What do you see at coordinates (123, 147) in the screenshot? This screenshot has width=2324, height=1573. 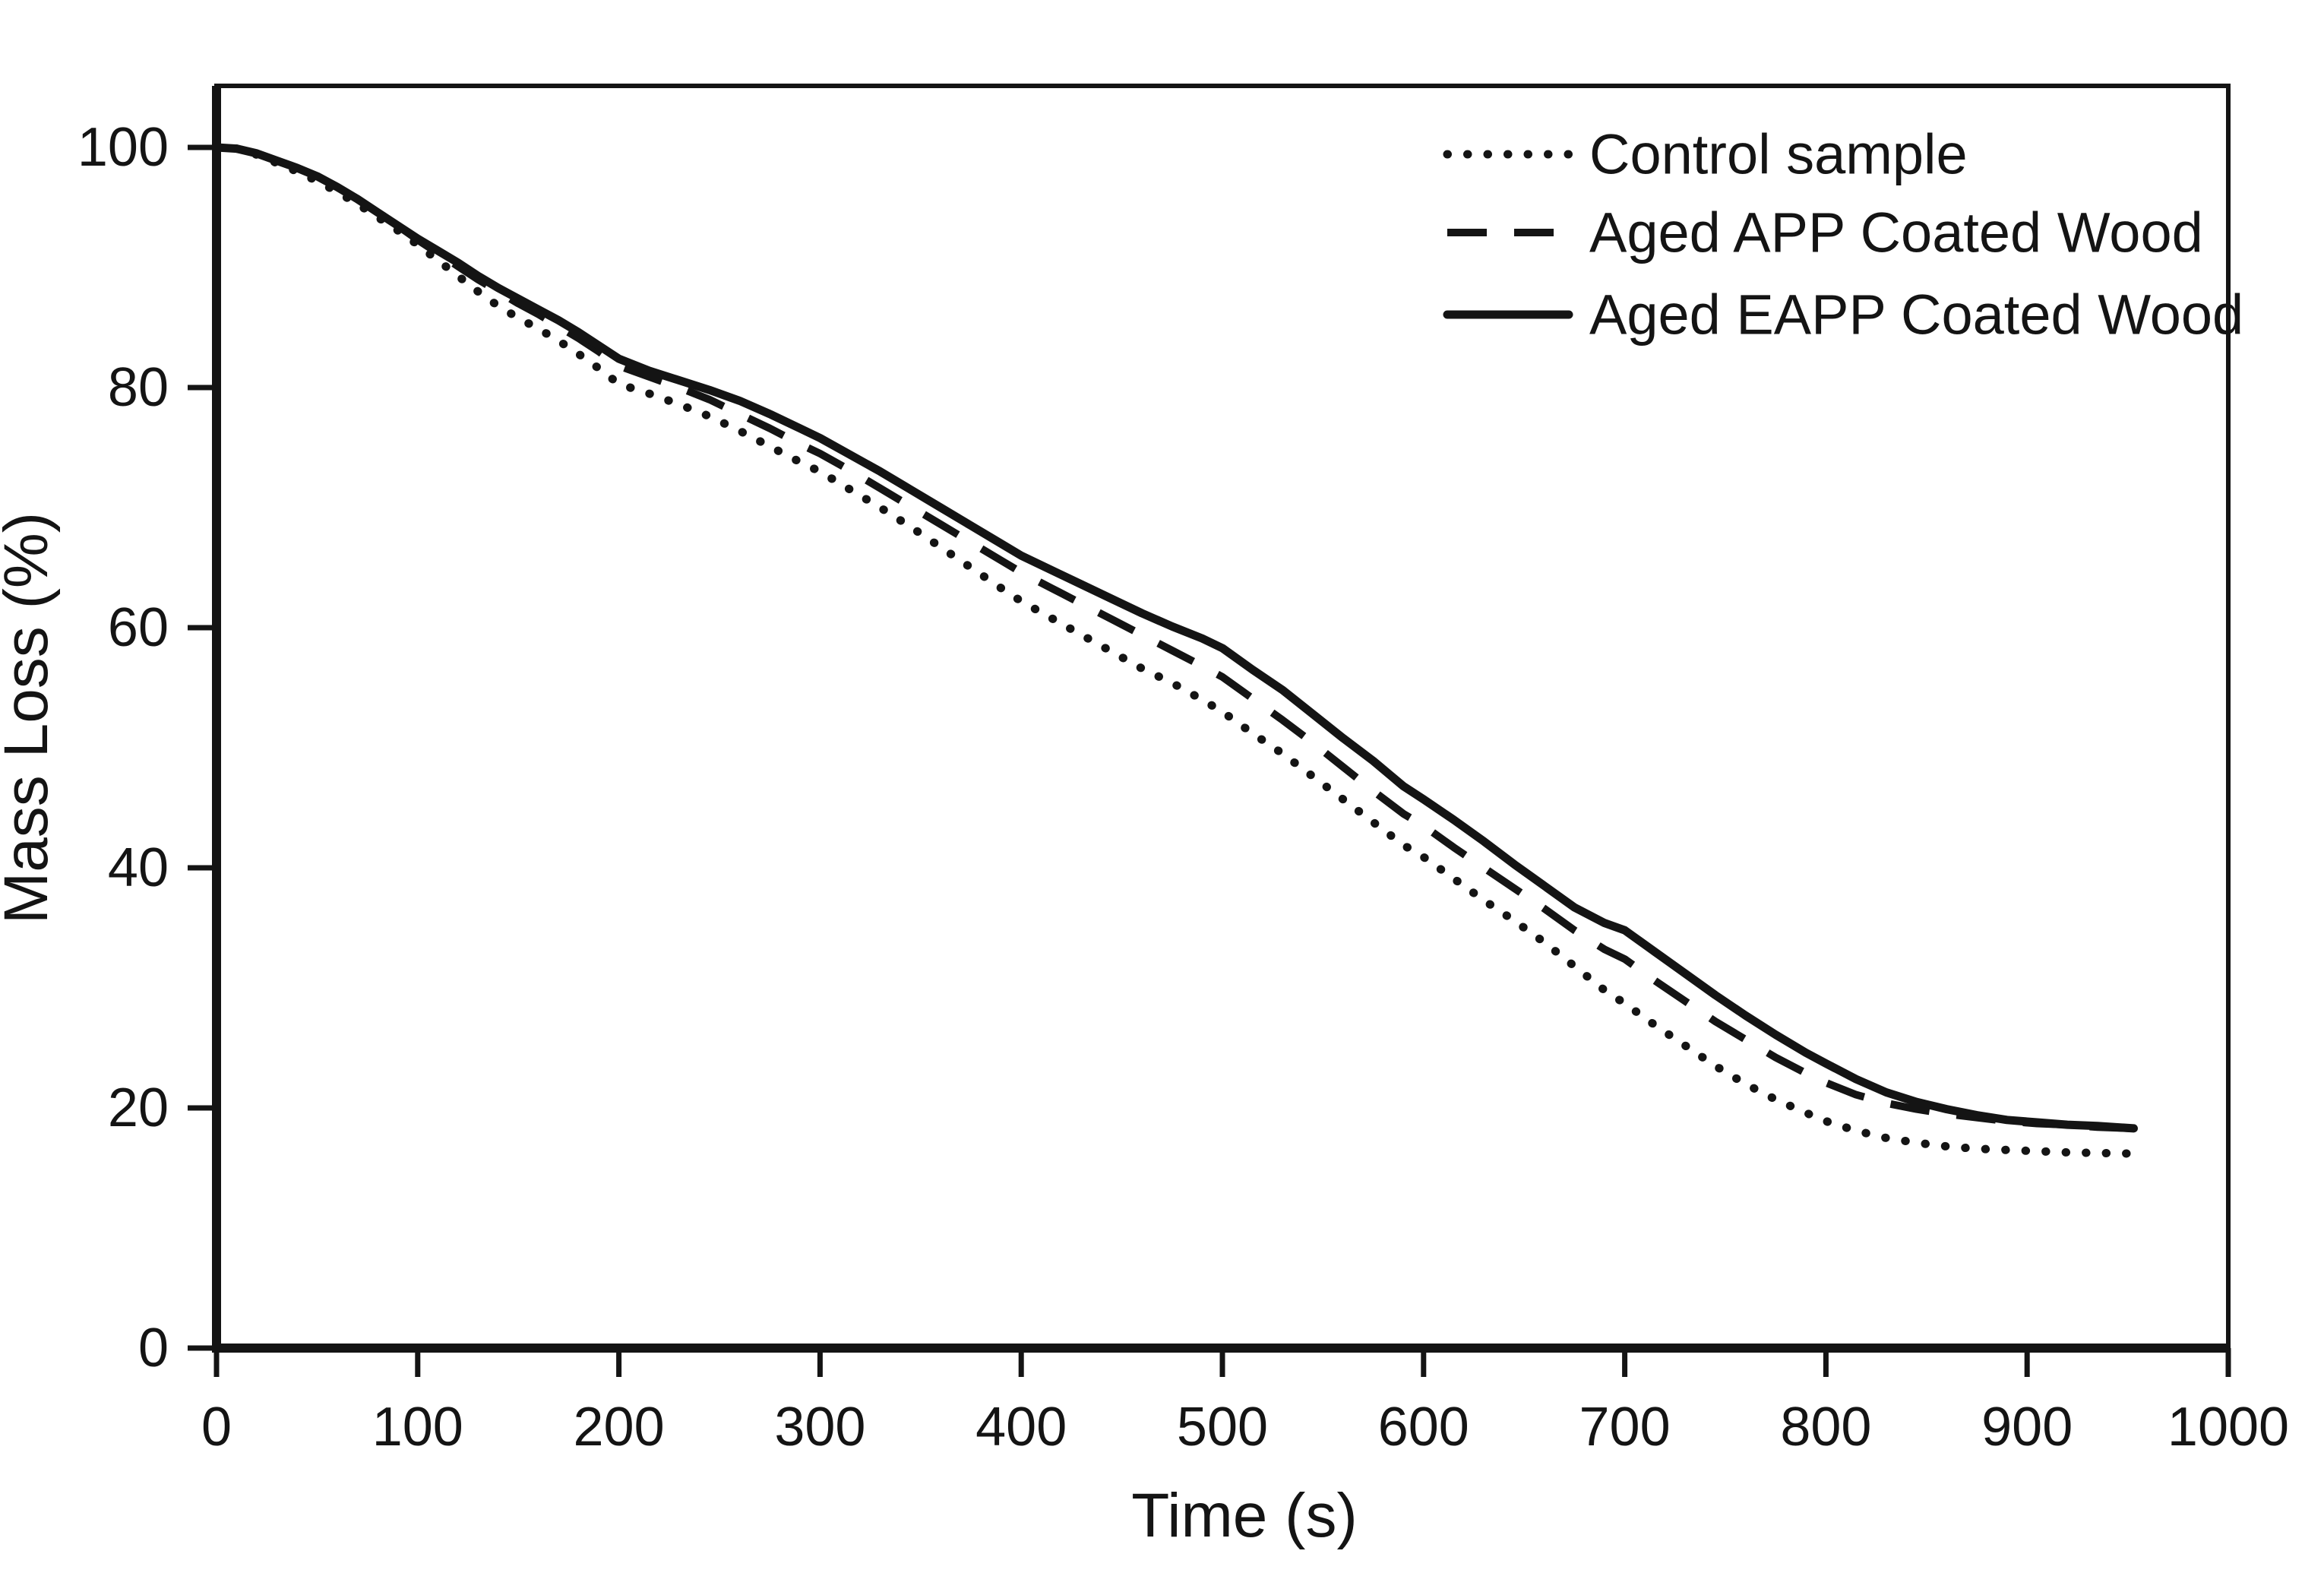 I see `y-tick-label: 100` at bounding box center [123, 147].